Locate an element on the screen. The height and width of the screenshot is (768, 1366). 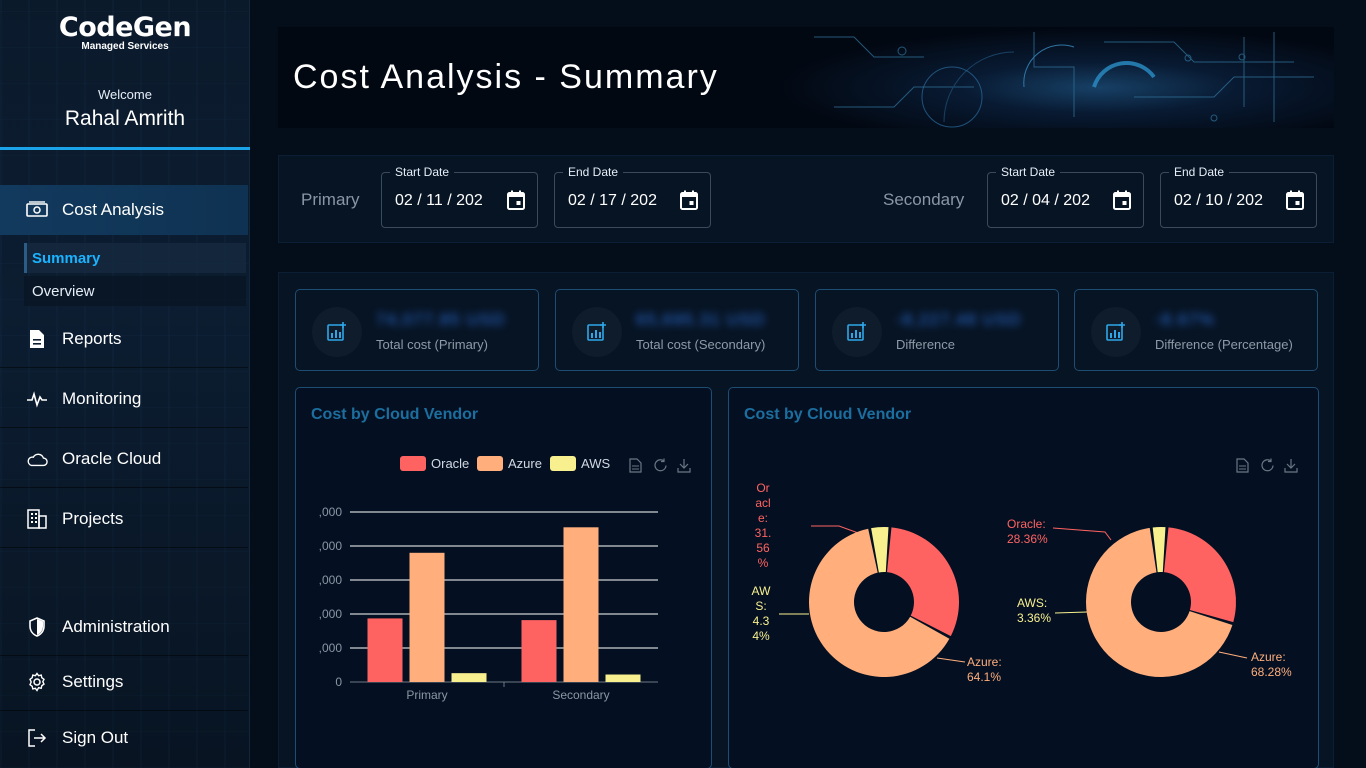
shield-icon is located at coordinates (37, 627).